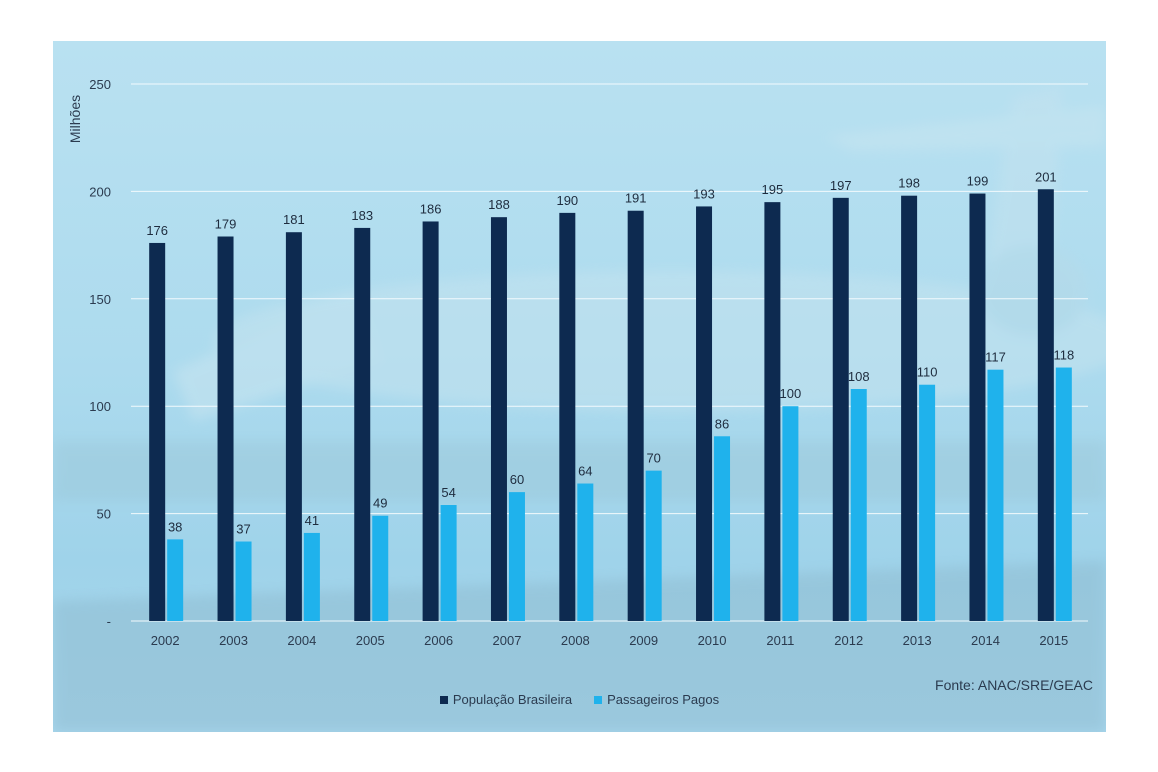 This screenshot has width=1158, height=772. What do you see at coordinates (438, 640) in the screenshot?
I see `x-tick-label: 2006` at bounding box center [438, 640].